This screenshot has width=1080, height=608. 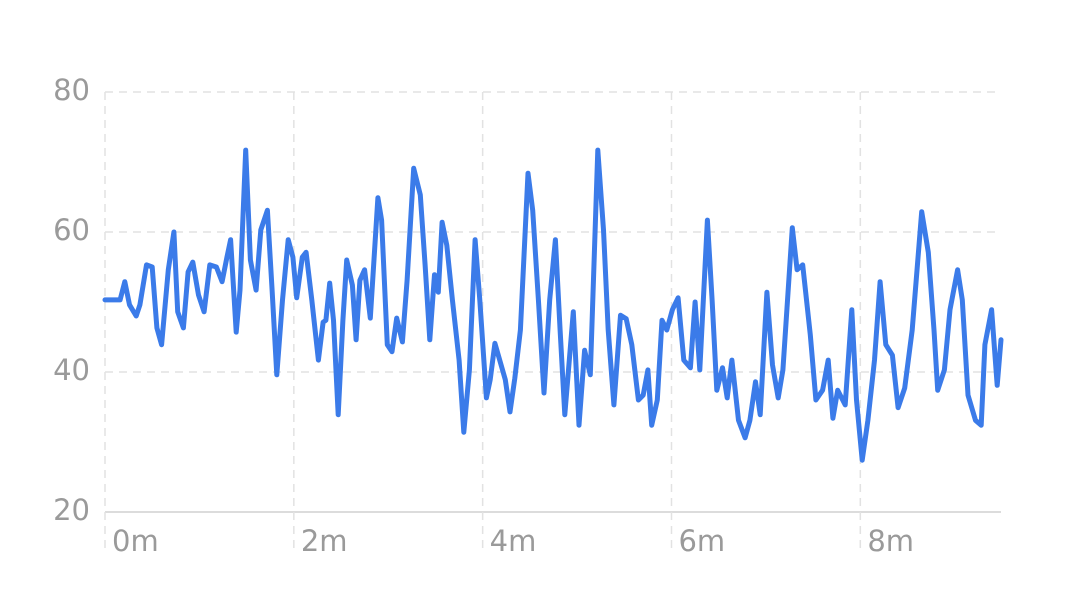 I want to click on y-tick-label: 20, so click(x=71, y=510).